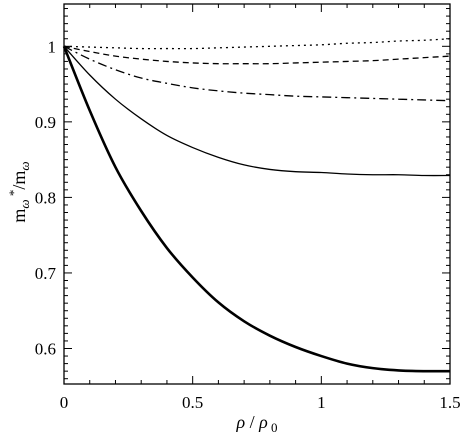  I want to click on y-tick-label: 1, so click(52, 46).